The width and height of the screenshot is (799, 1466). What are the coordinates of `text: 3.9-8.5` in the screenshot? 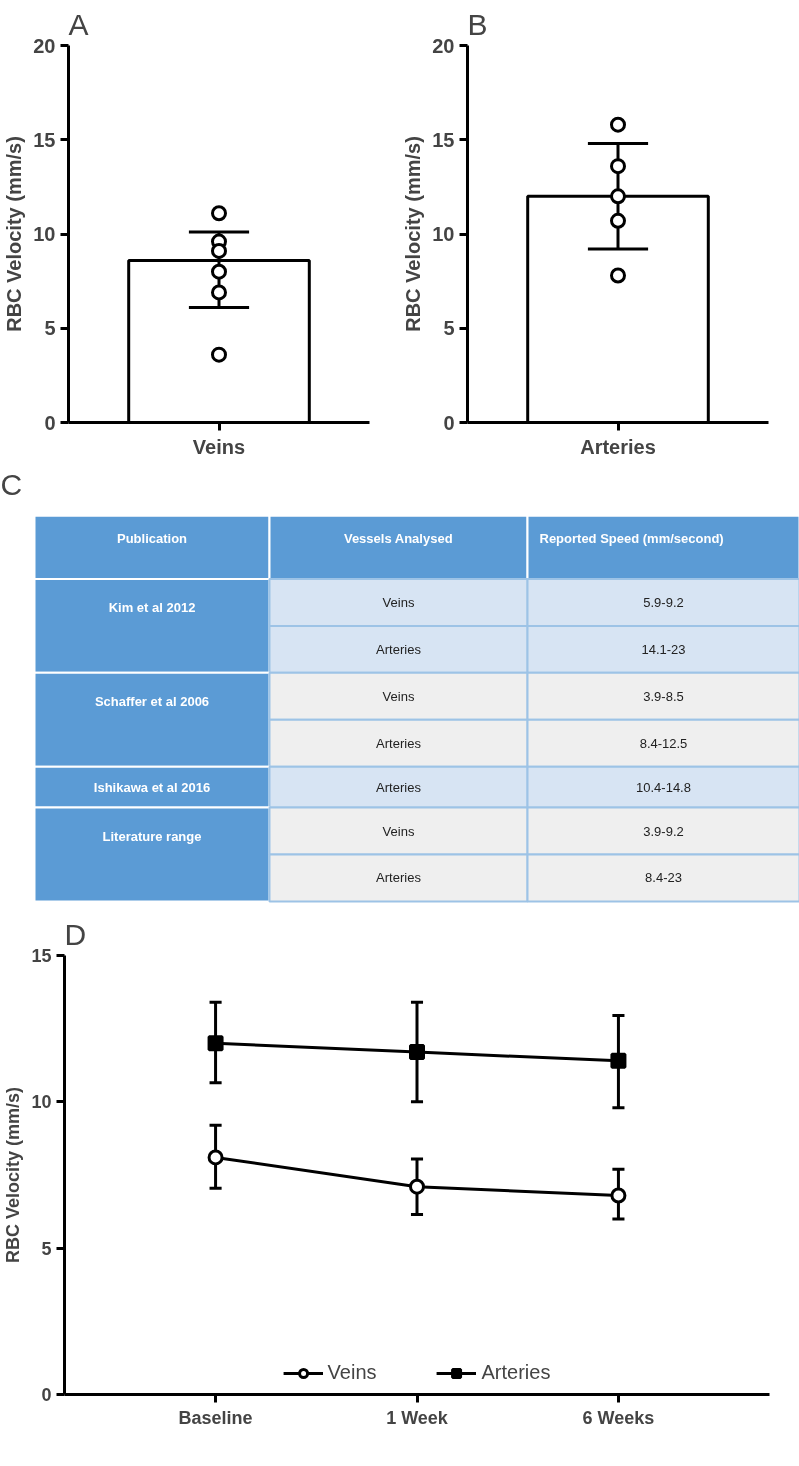 It's located at (663, 696).